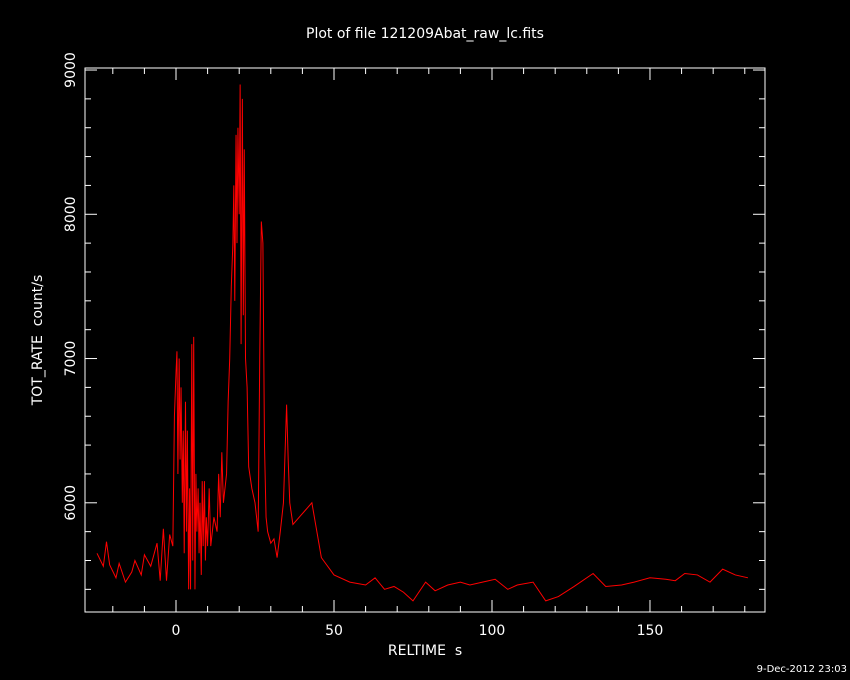 The image size is (850, 680). What do you see at coordinates (425, 651) in the screenshot?
I see `x-axis-label: RELTIME s` at bounding box center [425, 651].